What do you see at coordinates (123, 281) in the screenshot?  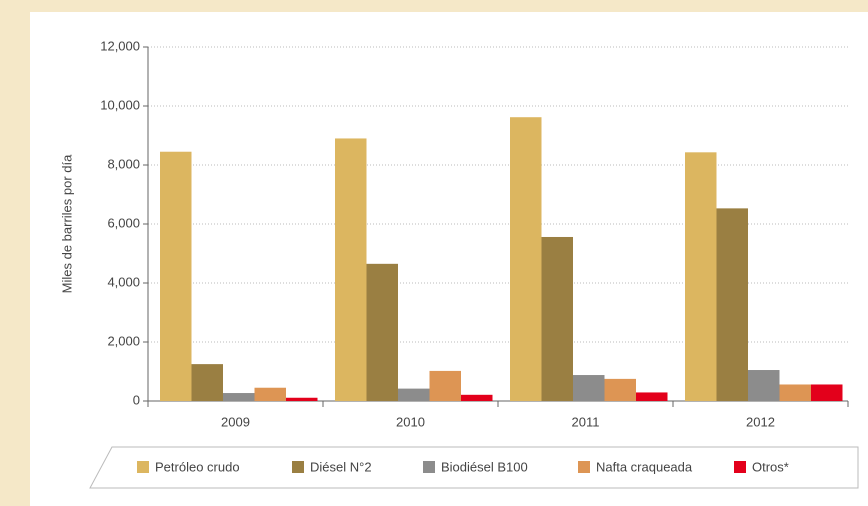 I see `y-tick-label: 4,000` at bounding box center [123, 281].